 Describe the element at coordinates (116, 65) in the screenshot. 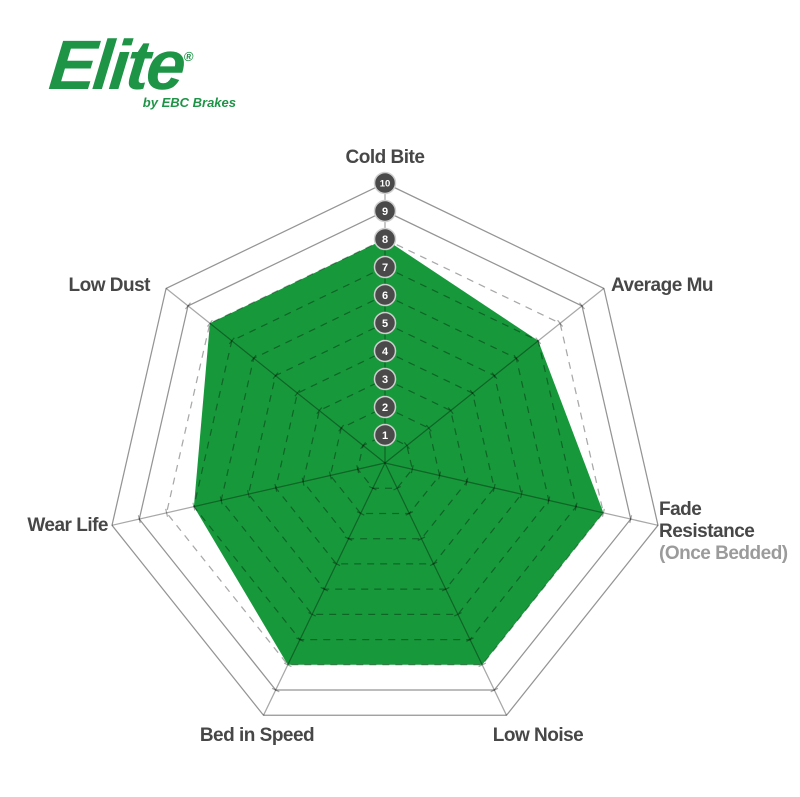

I see `logo-elite-word: Elite` at that location.